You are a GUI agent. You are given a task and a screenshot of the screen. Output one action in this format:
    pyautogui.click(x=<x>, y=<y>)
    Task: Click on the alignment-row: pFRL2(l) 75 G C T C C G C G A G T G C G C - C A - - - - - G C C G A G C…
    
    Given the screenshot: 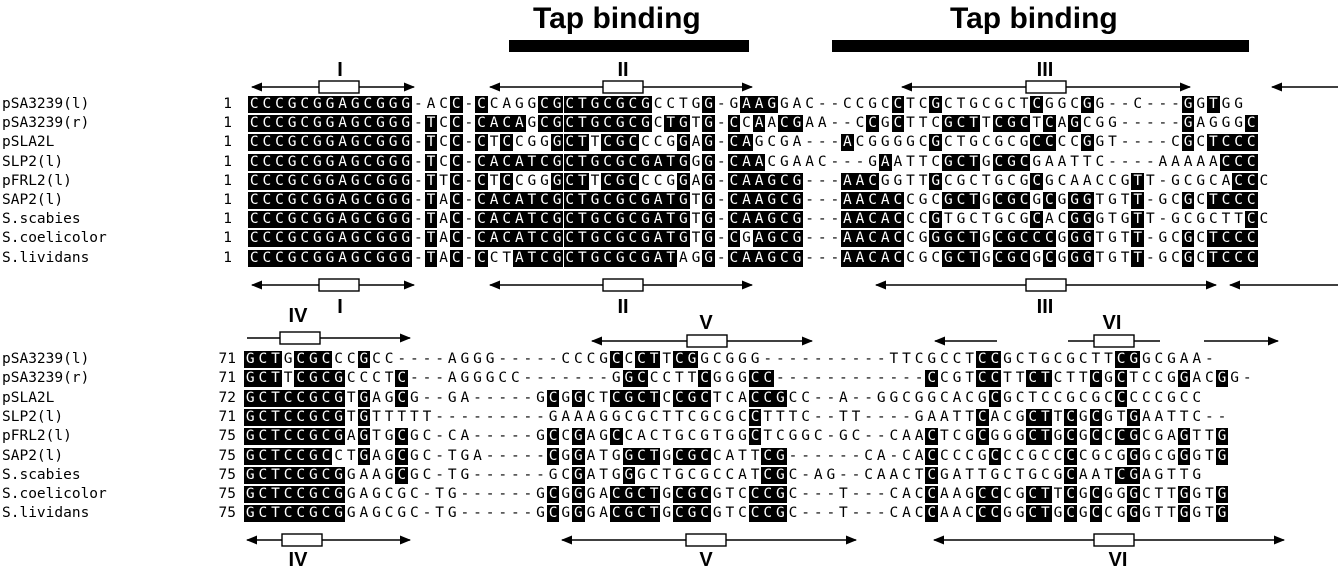 What is the action you would take?
    pyautogui.click(x=671, y=437)
    